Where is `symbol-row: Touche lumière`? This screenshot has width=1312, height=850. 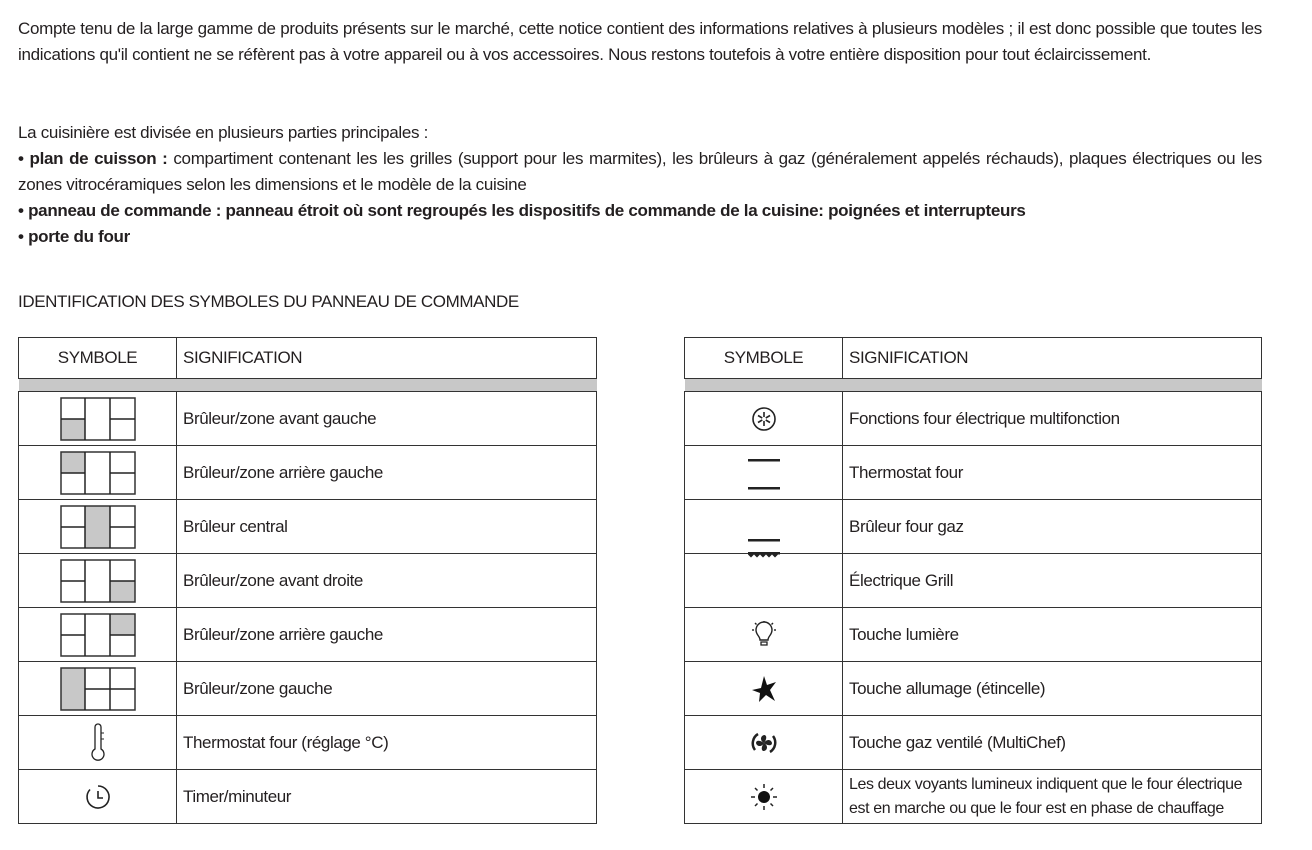
symbol-row: Touche lumière is located at coordinates (973, 634).